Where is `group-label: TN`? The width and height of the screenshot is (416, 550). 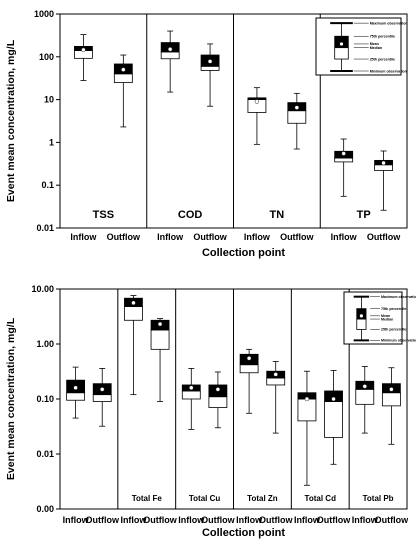 group-label: TN is located at coordinates (277, 215).